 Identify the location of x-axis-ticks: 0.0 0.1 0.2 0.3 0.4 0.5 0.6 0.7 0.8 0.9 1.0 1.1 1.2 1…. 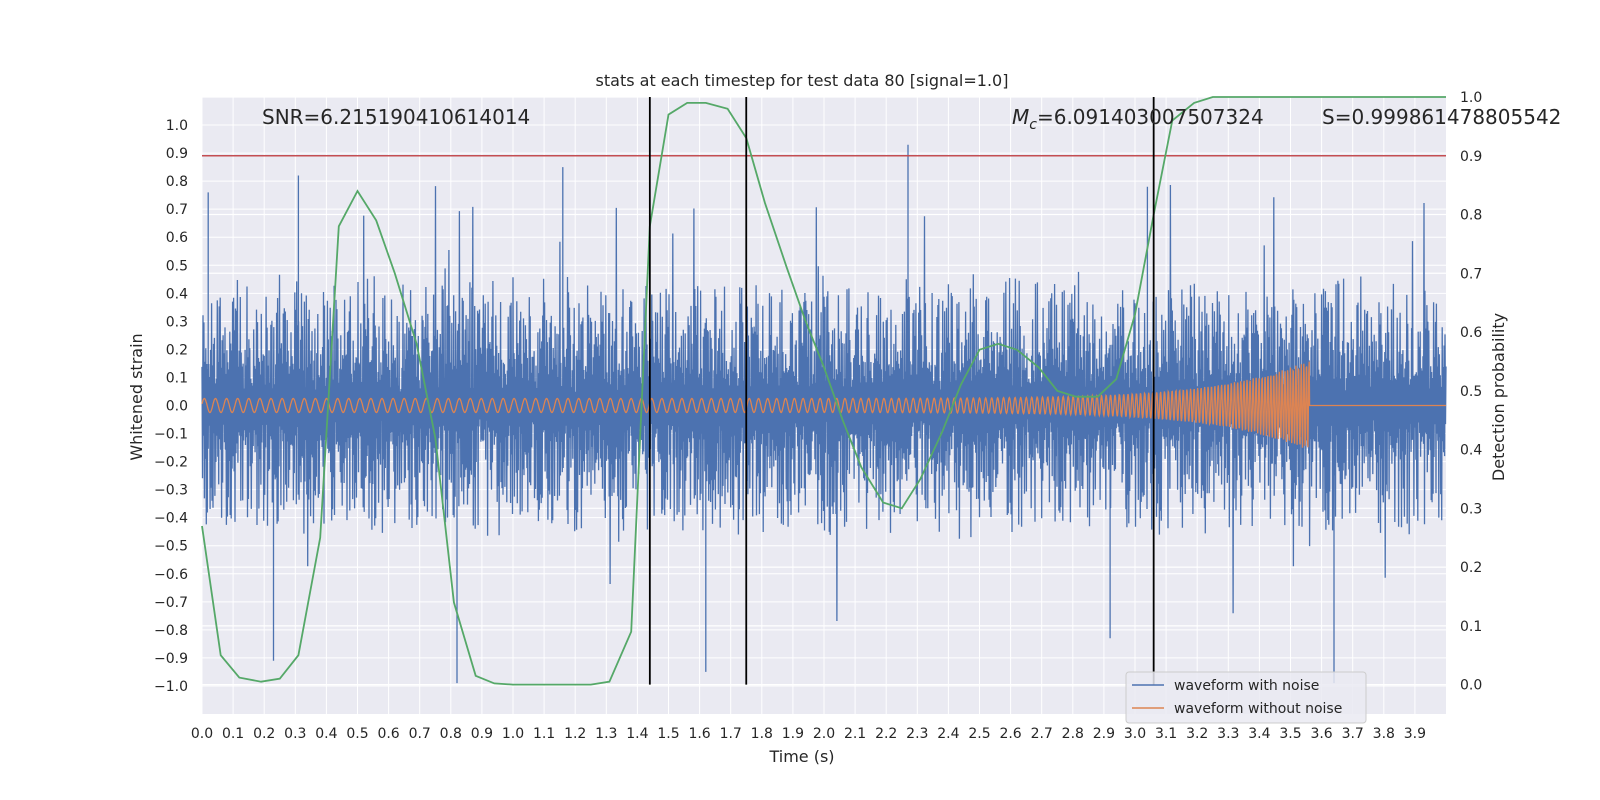
(808, 734).